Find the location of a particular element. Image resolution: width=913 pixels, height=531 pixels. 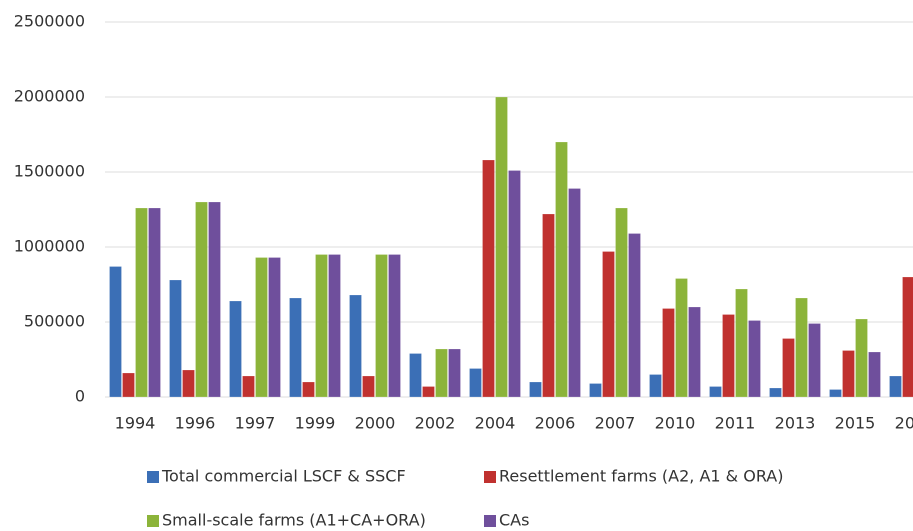

x-tick-label: 1999 is located at coordinates (315, 423).